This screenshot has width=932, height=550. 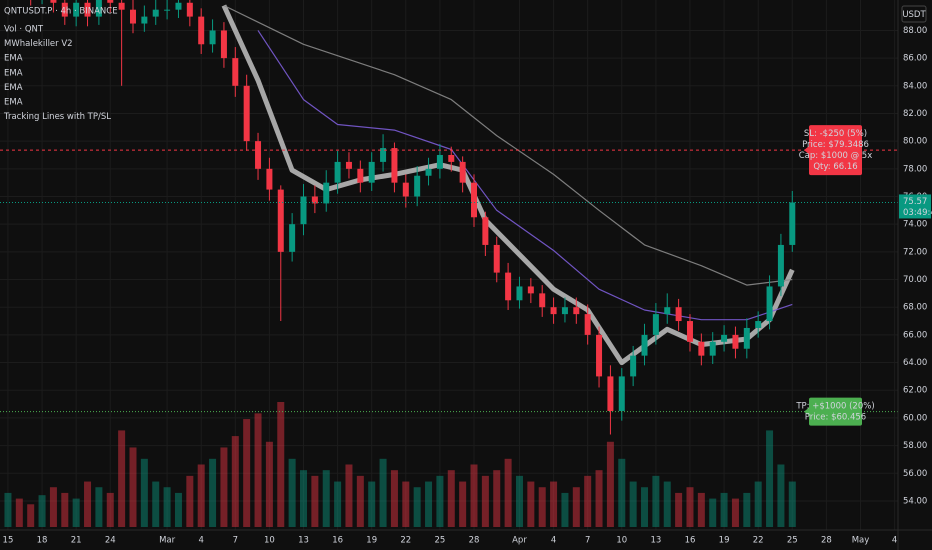 What do you see at coordinates (915, 418) in the screenshot?
I see `y-tick-label: 60.00` at bounding box center [915, 418].